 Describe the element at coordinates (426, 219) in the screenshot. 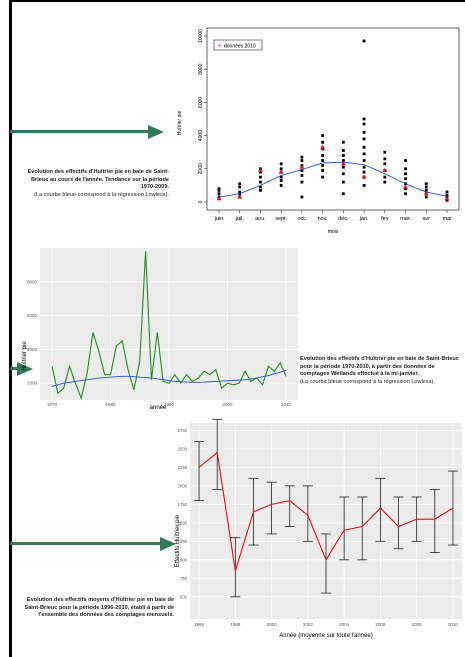

I see `chart1-x-tick-label: avr` at that location.